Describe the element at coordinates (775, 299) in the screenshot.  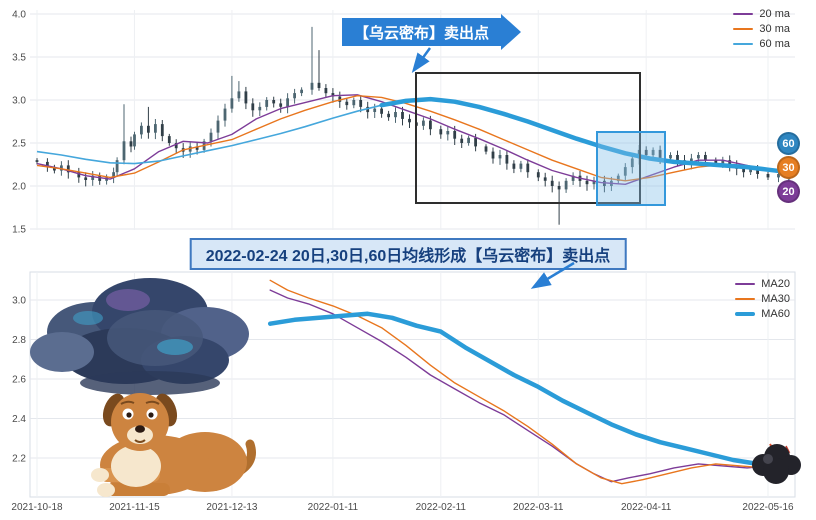
I see `legend-label: MA30` at that location.